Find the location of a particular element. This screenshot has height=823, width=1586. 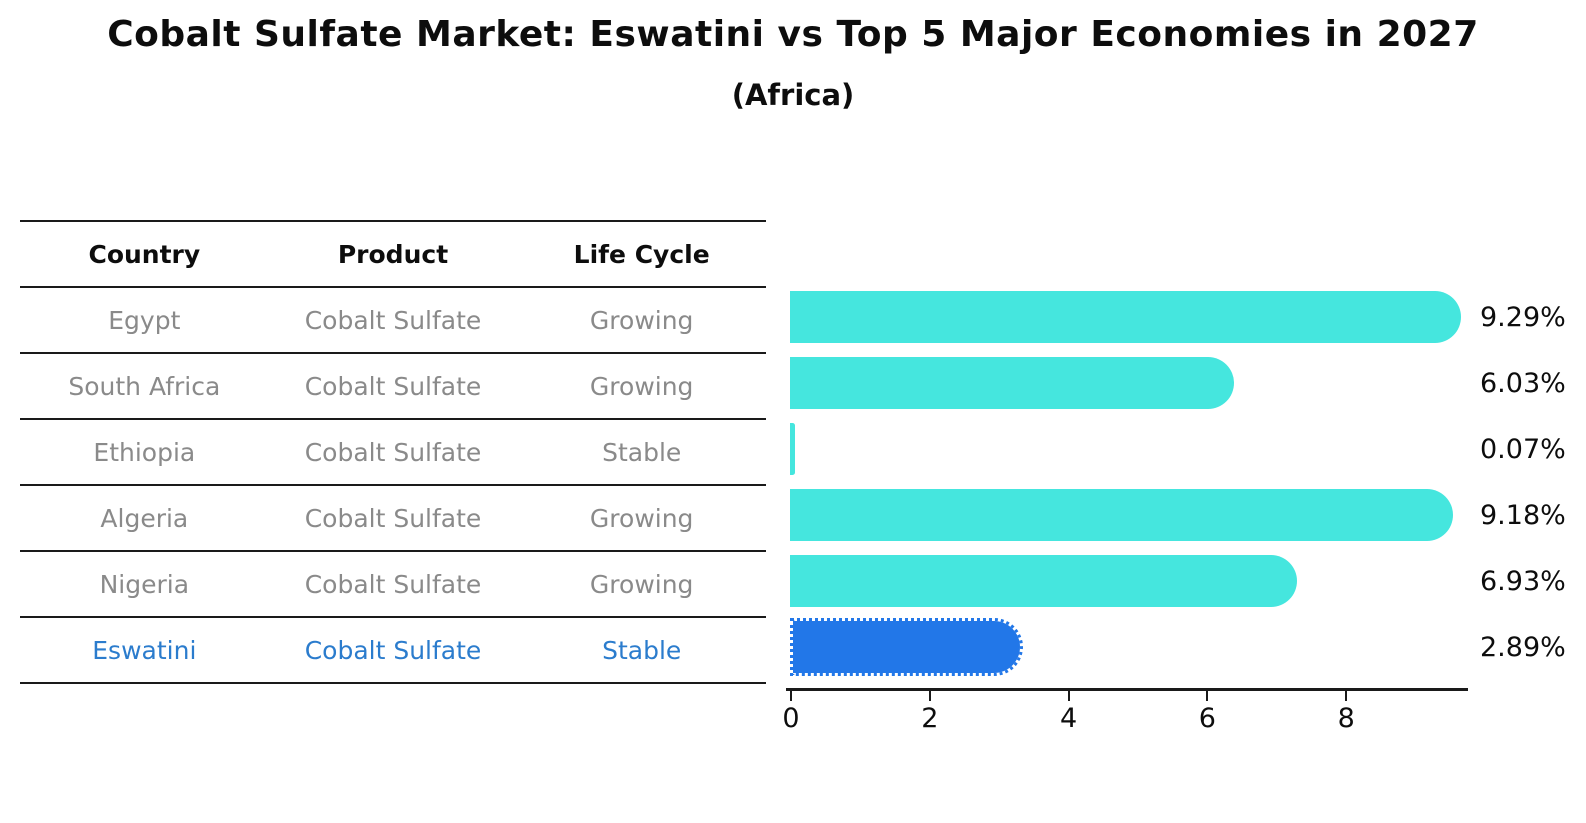

x-axis-line is located at coordinates (1127, 689).